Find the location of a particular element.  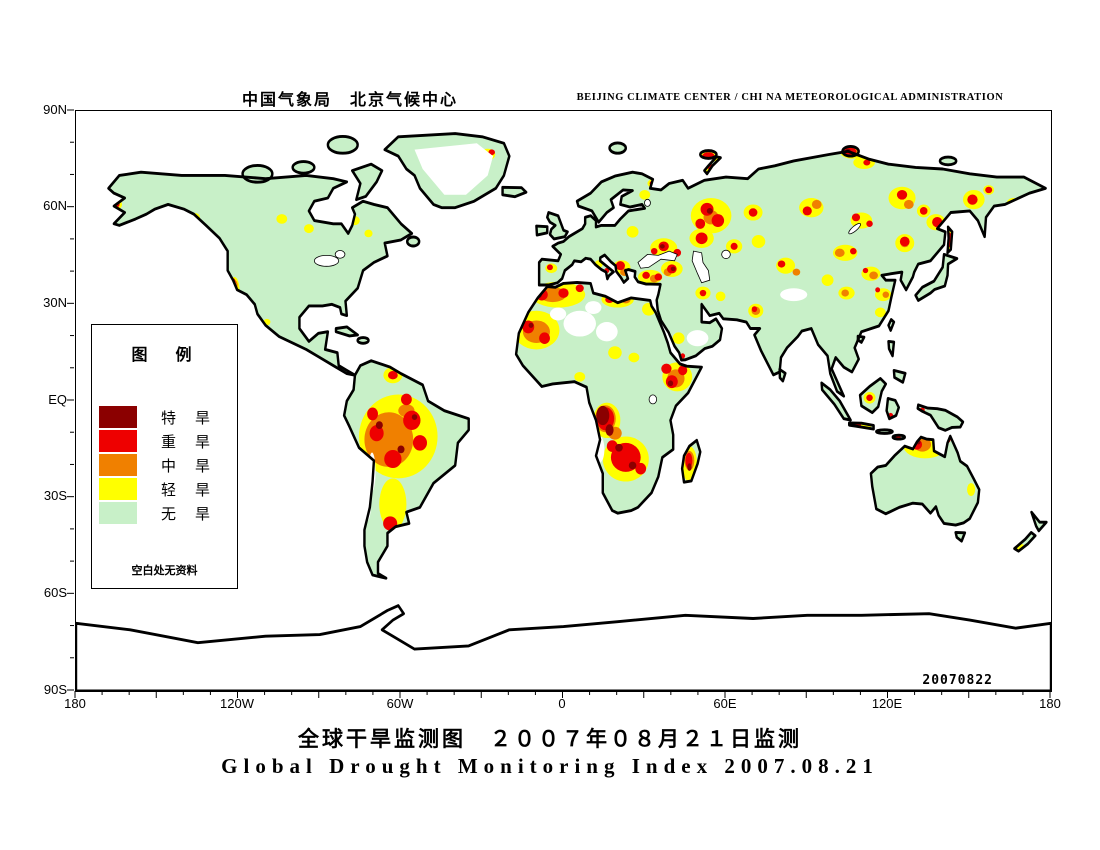

legend-item-moderate: 中 旱 is located at coordinates (168, 465).